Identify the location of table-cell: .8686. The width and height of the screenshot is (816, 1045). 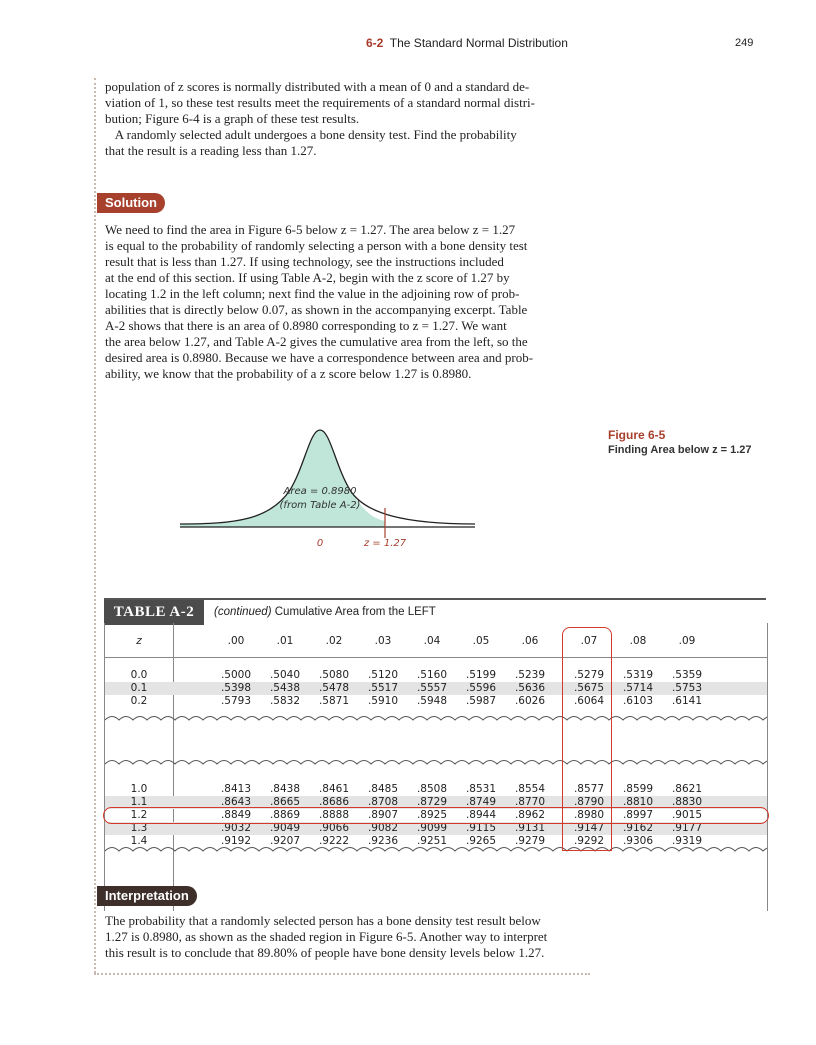
(334, 802).